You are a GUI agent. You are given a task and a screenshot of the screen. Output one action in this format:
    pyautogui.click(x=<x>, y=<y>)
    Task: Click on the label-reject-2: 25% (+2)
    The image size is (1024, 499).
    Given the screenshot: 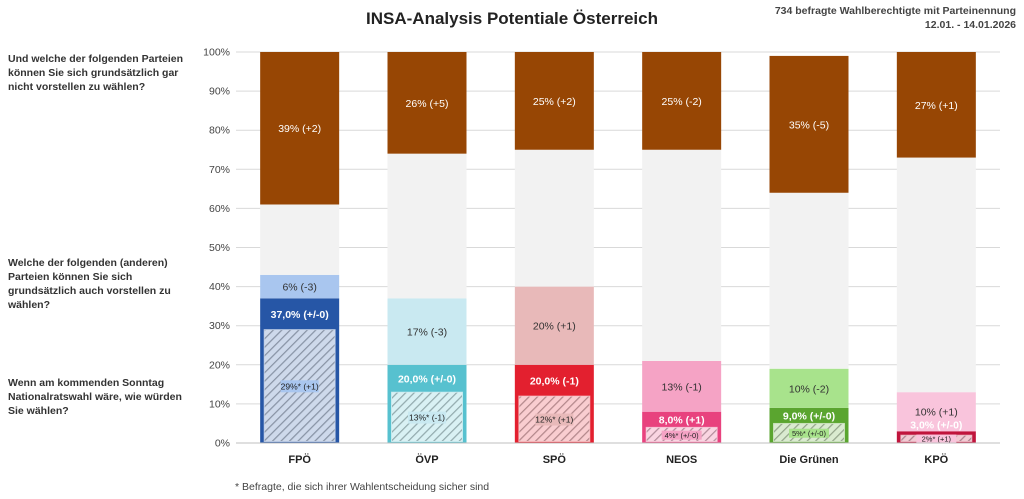 What is the action you would take?
    pyautogui.click(x=554, y=102)
    